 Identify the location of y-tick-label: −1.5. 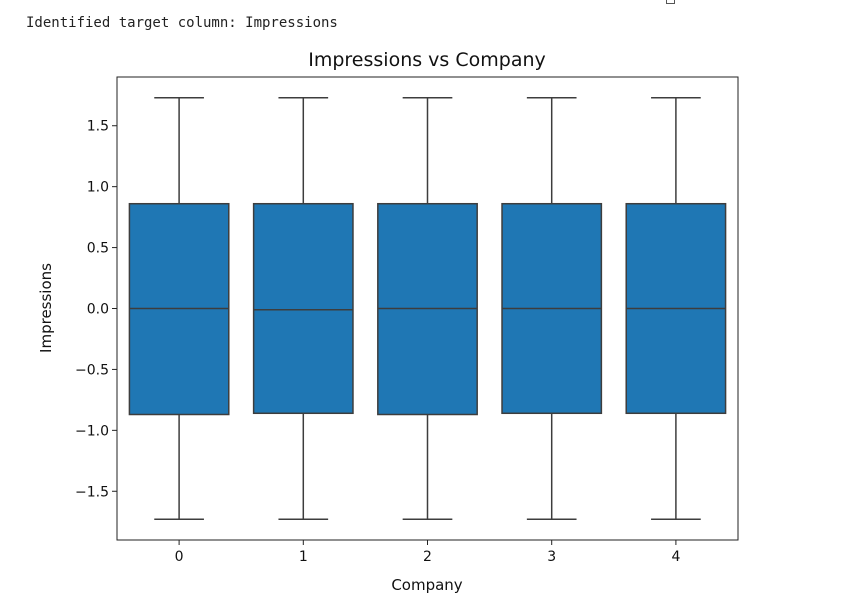
(92, 492).